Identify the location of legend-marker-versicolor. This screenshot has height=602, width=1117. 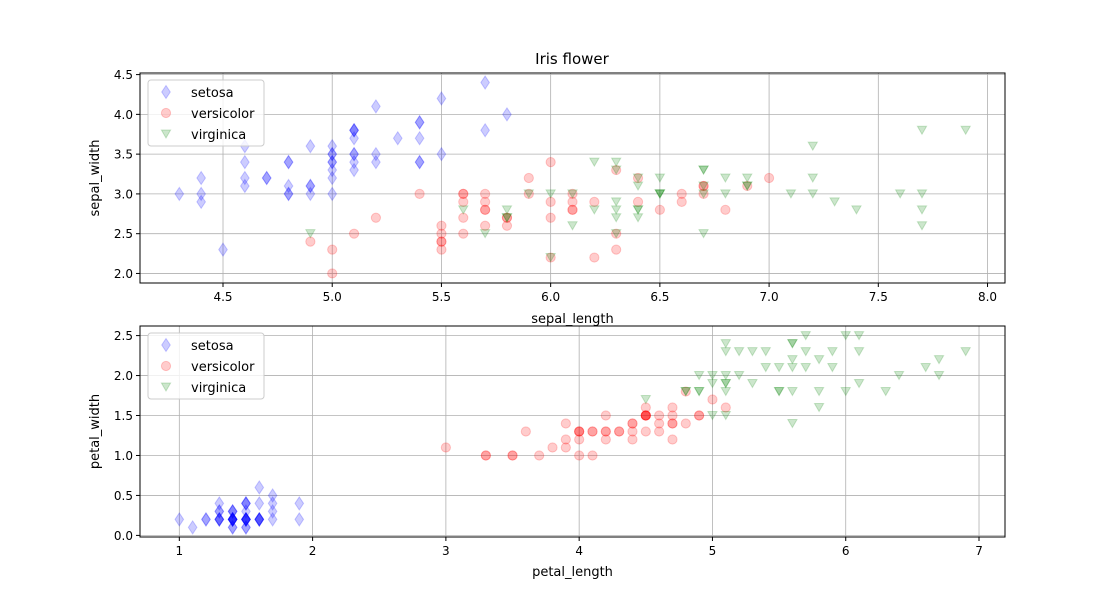
(166, 113).